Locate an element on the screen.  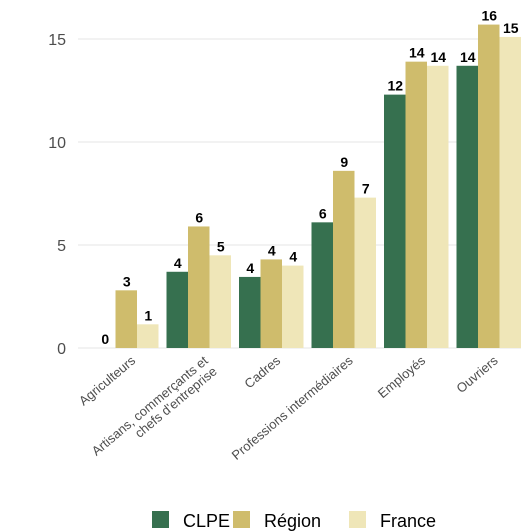
data-label-France-0: 1 is located at coordinates (148, 315).